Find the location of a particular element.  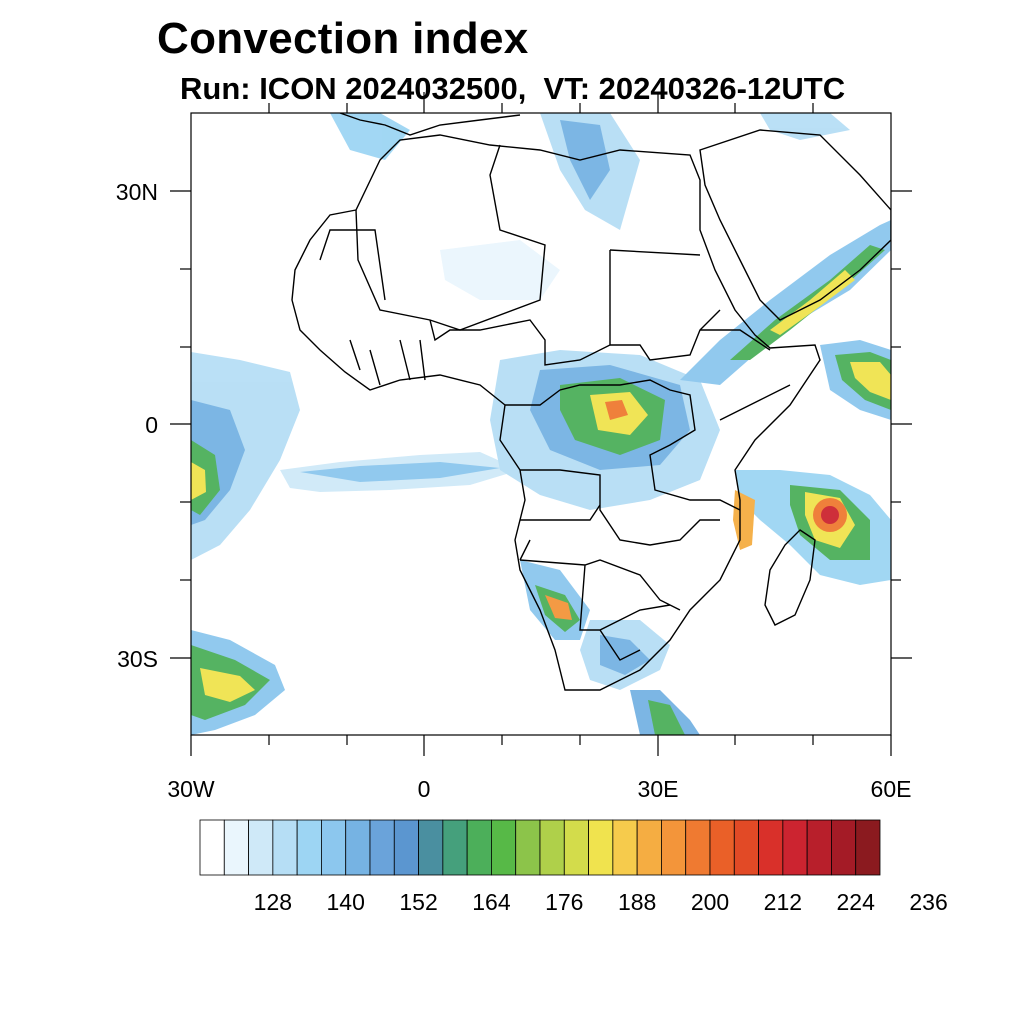

border-drc is located at coordinates (620, 507).